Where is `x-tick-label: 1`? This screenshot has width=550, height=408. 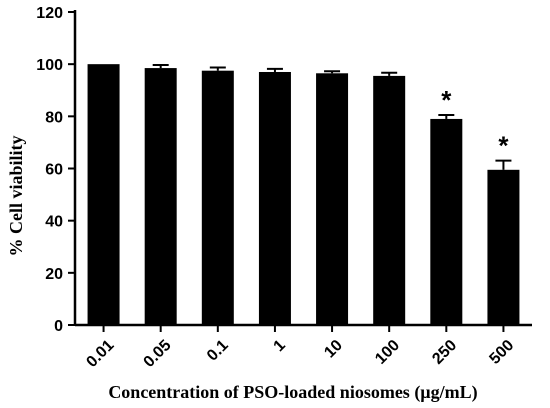 x-tick-label: 1 is located at coordinates (280, 346).